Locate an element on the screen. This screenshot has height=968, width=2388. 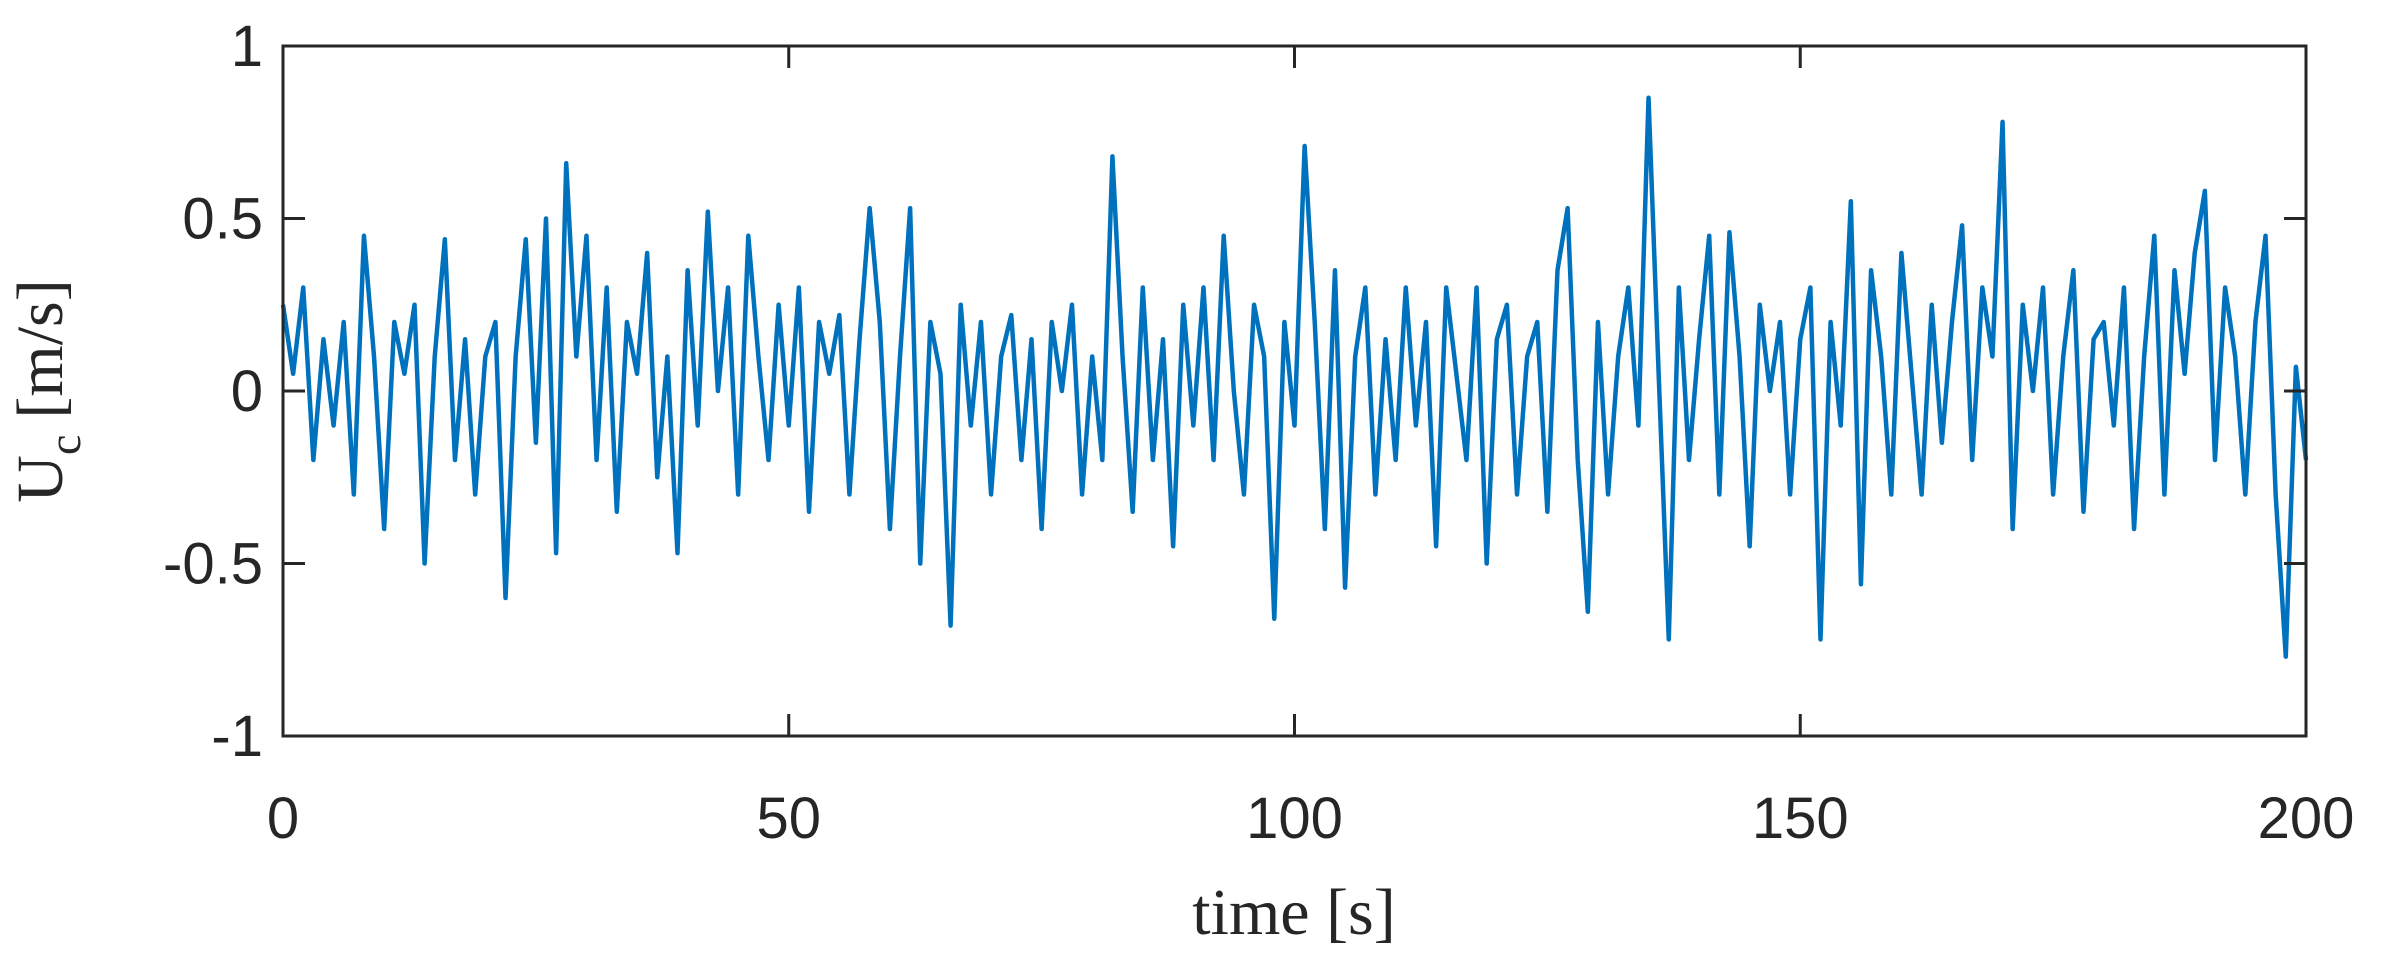
x-axis-label: time [s] is located at coordinates (1293, 912).